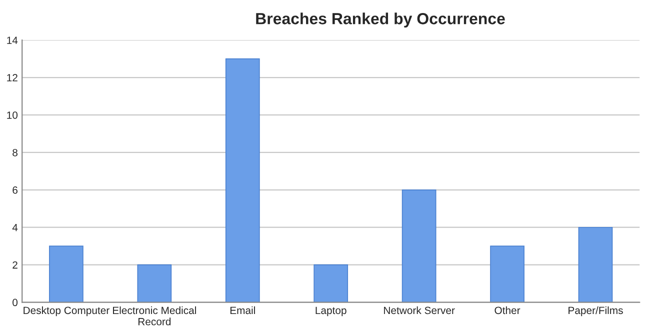  I want to click on y-tick-label: 12, so click(12, 78).